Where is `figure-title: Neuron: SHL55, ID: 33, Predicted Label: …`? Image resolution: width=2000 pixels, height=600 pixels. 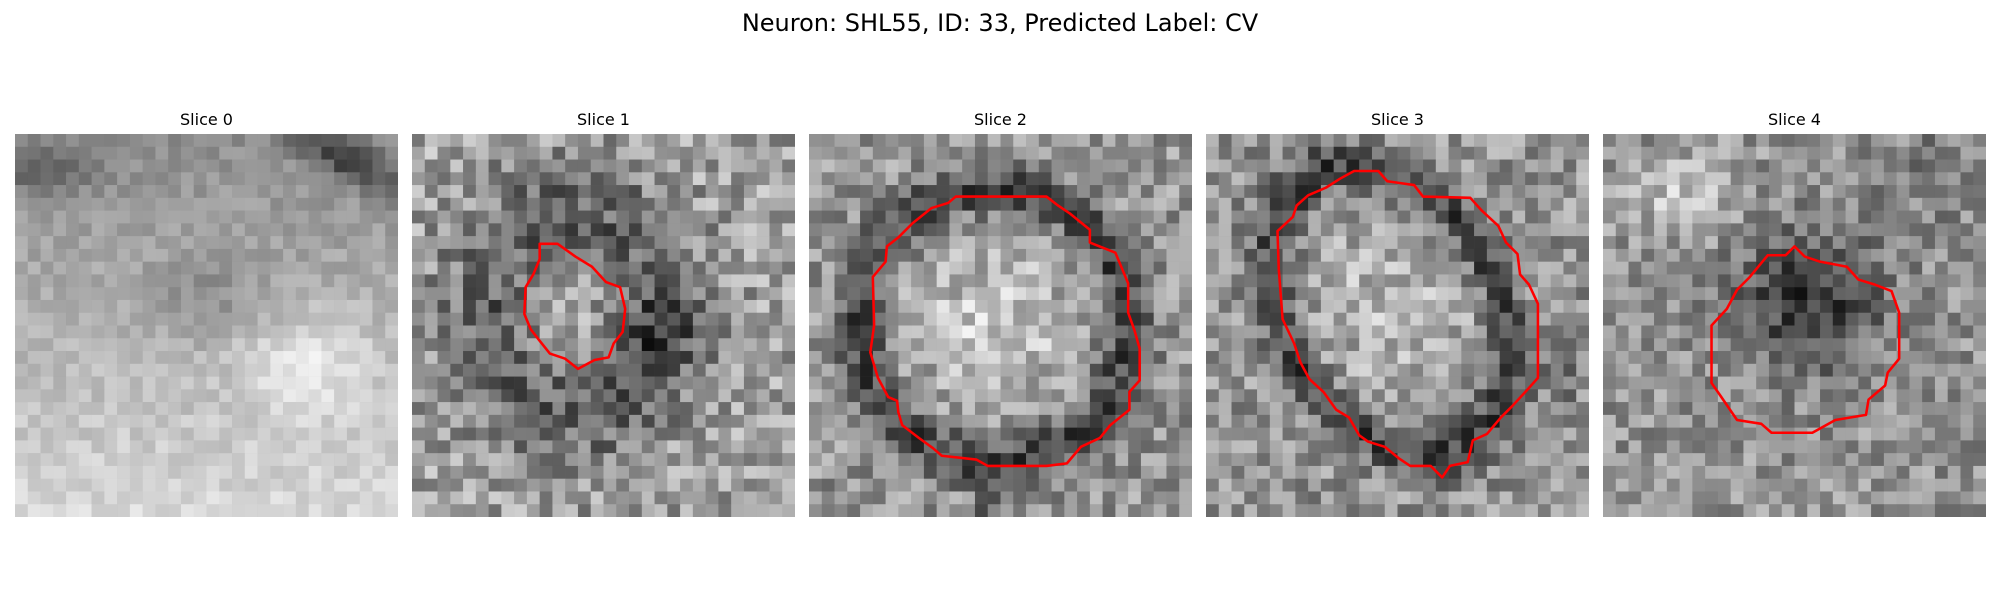
figure-title: Neuron: SHL55, ID: 33, Predicted Label: … is located at coordinates (1000, 23).